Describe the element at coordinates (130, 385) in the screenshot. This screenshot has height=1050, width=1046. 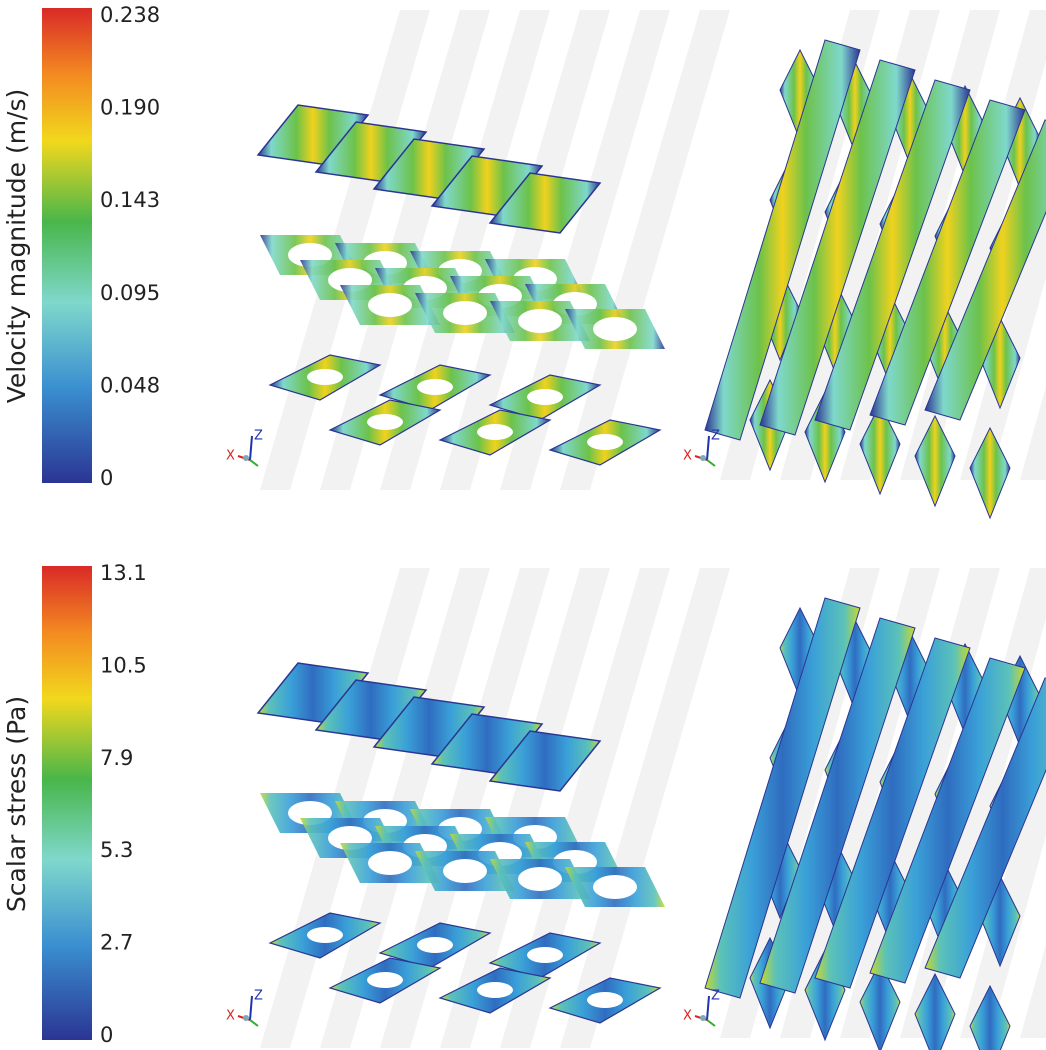
I see `colorbar-tick-label: 0.048` at that location.